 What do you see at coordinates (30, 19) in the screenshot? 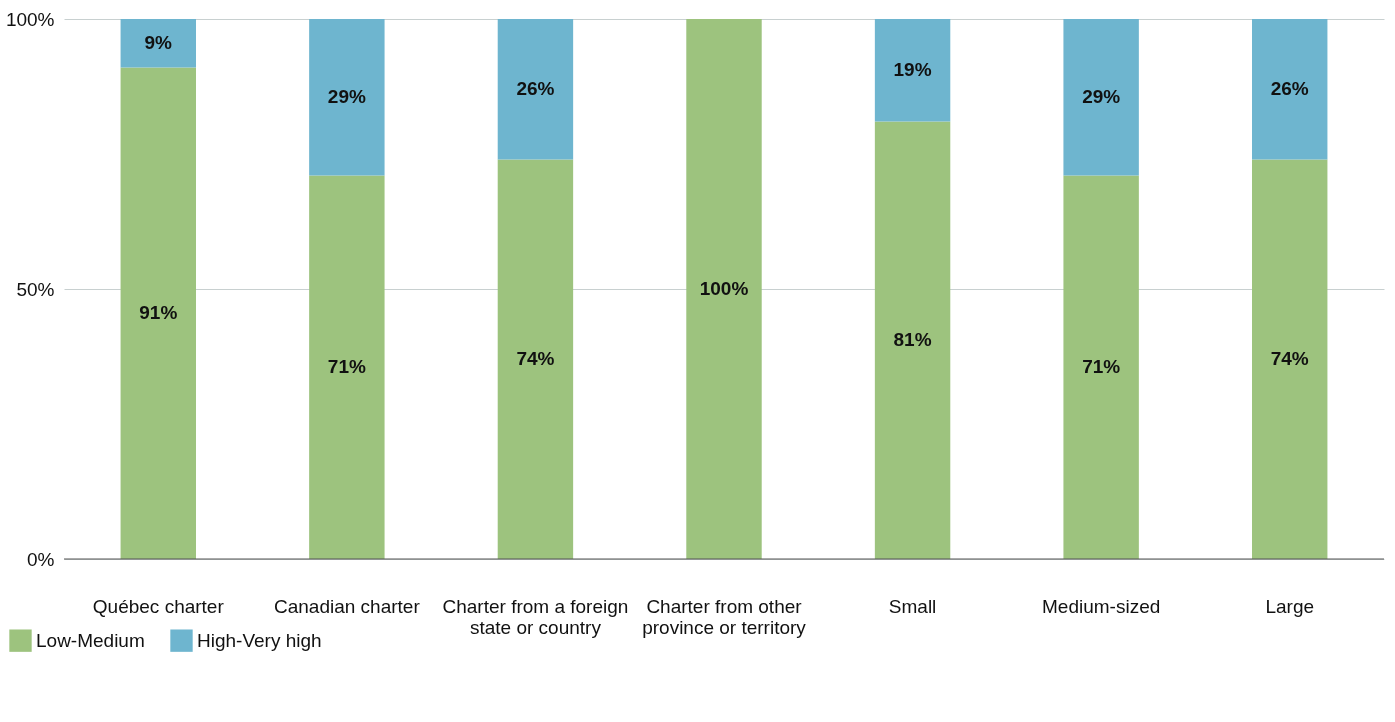
I see `y-tick-label: 100%` at bounding box center [30, 19].